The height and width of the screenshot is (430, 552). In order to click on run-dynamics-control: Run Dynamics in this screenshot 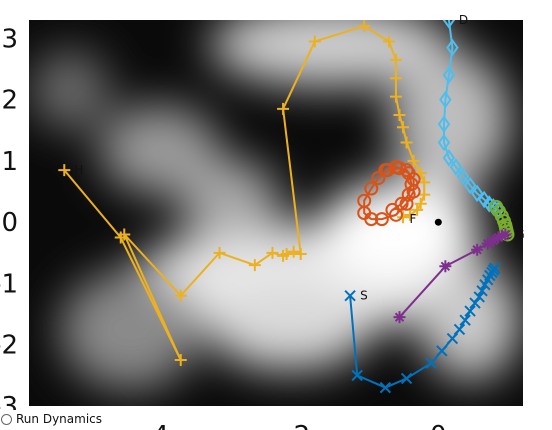, I will do `click(53, 419)`.